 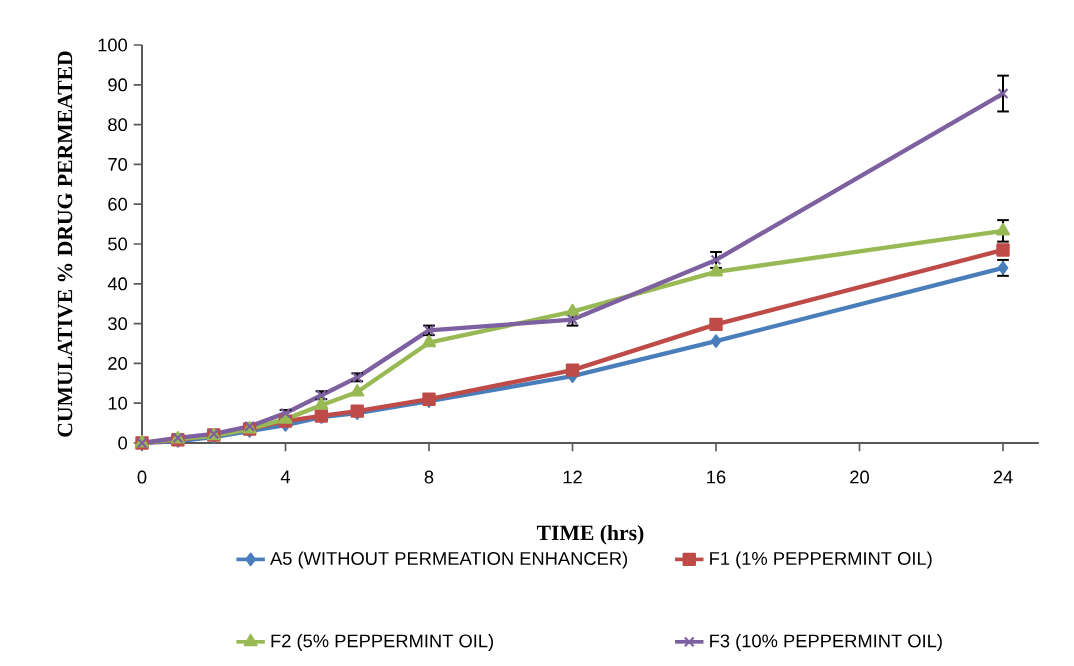 What do you see at coordinates (118, 324) in the screenshot?
I see `y-tick-label: 30` at bounding box center [118, 324].